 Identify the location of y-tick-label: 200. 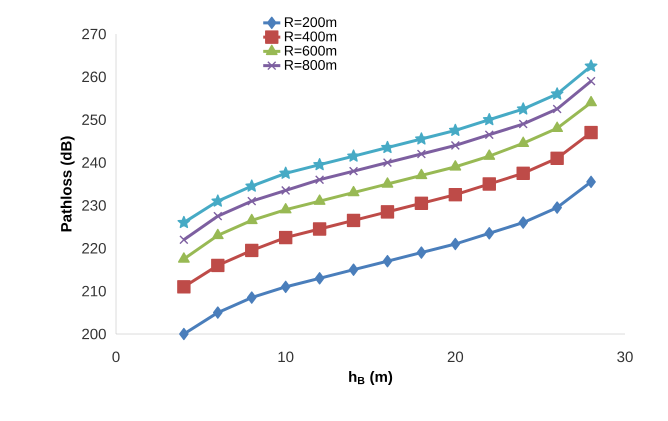
(94, 334).